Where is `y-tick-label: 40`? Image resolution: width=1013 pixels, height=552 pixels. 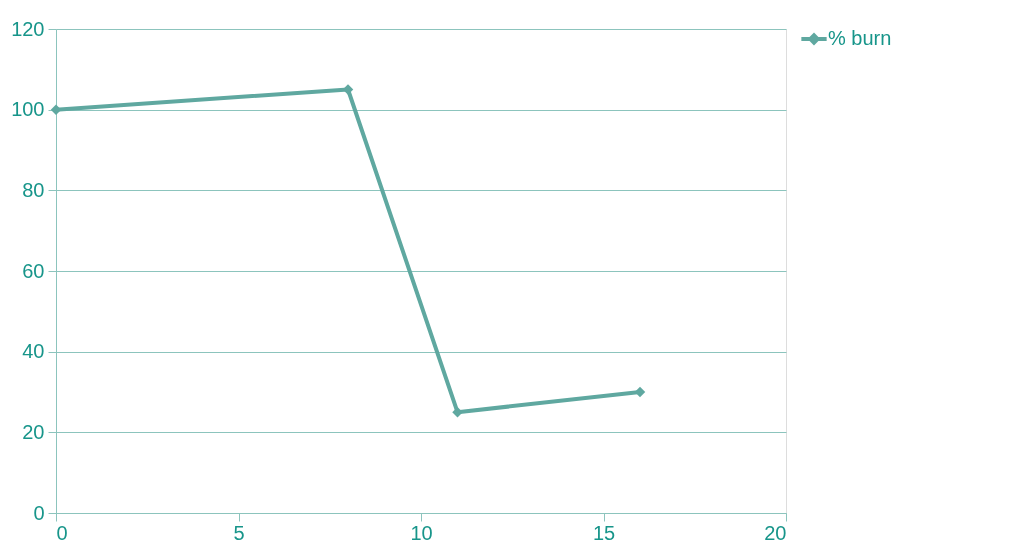
y-tick-label: 40 is located at coordinates (33, 351).